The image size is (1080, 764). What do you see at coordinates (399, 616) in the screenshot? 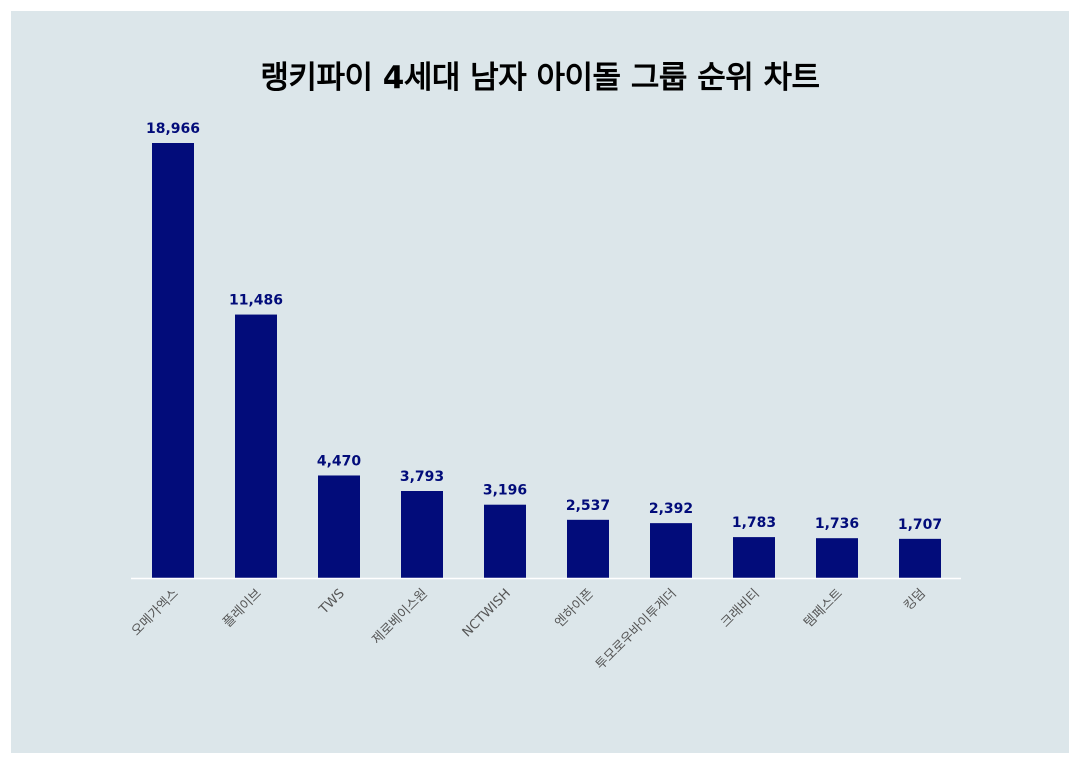
I see `tick-label-4: 제로베이스원` at bounding box center [399, 616].